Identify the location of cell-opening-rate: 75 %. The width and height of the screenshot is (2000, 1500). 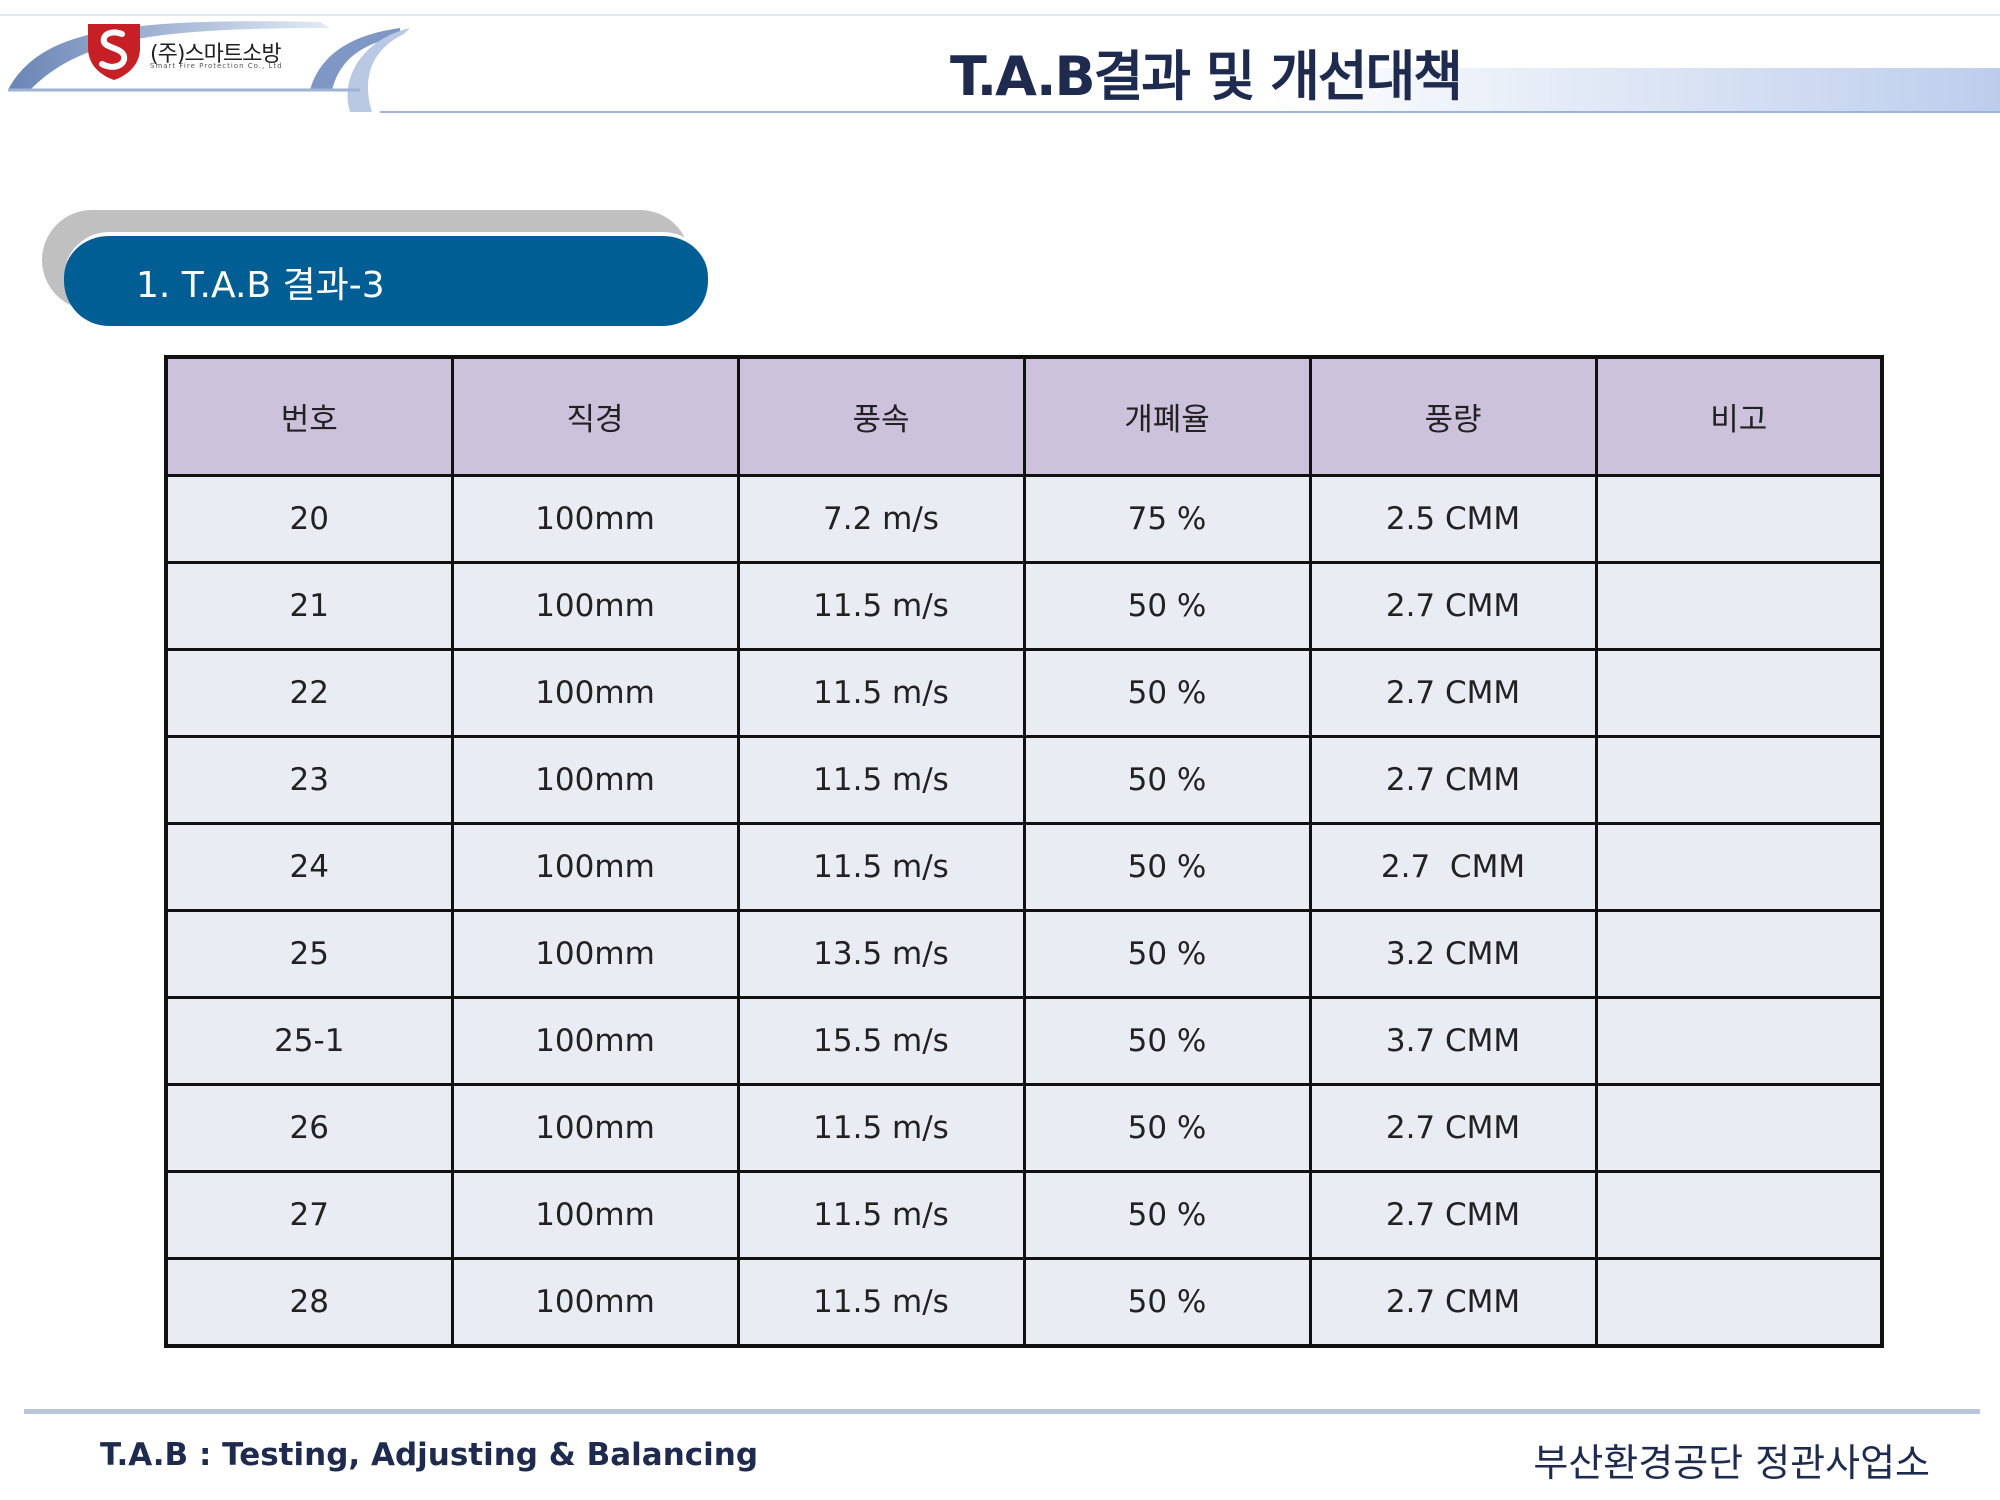
(1167, 519).